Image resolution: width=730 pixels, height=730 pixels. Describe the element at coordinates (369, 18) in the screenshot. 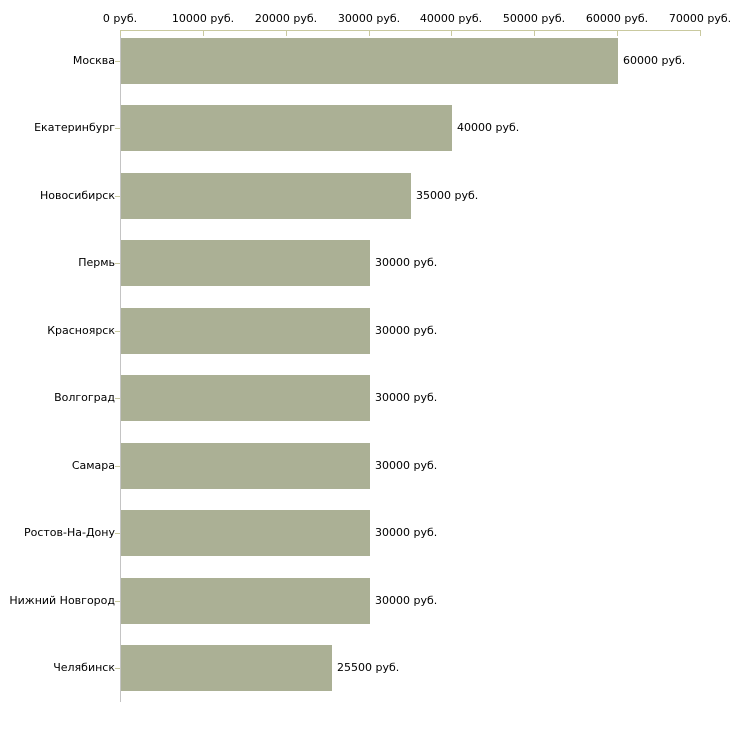

I see `x-tick-label: 30000 руб.` at that location.